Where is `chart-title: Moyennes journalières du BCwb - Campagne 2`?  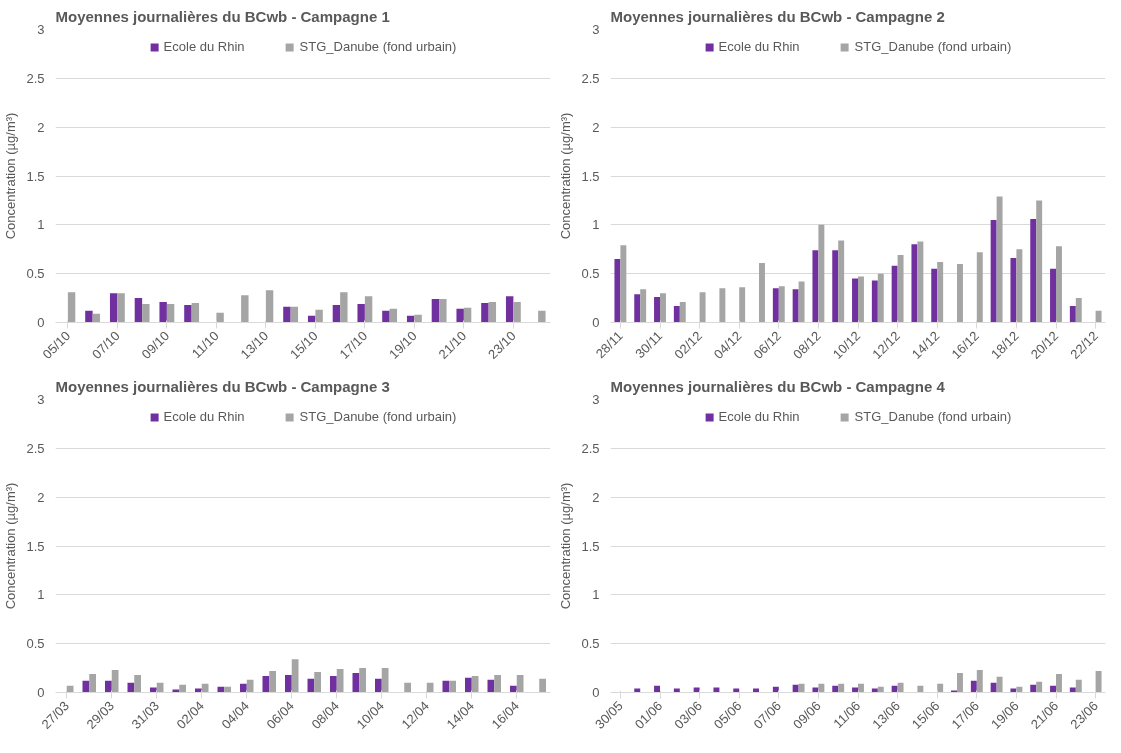
chart-title: Moyennes journalières du BCwb - Campagne 2 is located at coordinates (777, 16).